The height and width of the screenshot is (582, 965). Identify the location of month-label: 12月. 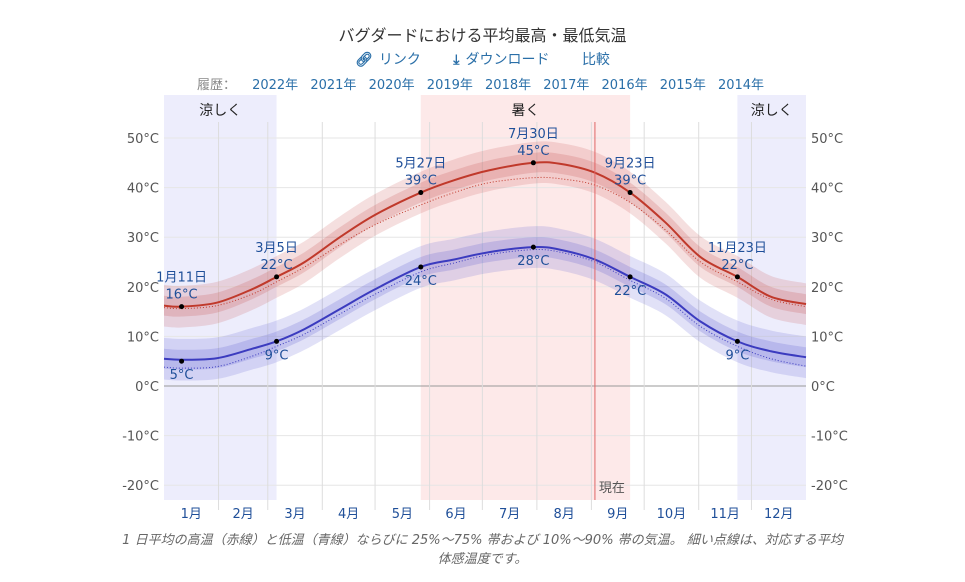
(779, 514).